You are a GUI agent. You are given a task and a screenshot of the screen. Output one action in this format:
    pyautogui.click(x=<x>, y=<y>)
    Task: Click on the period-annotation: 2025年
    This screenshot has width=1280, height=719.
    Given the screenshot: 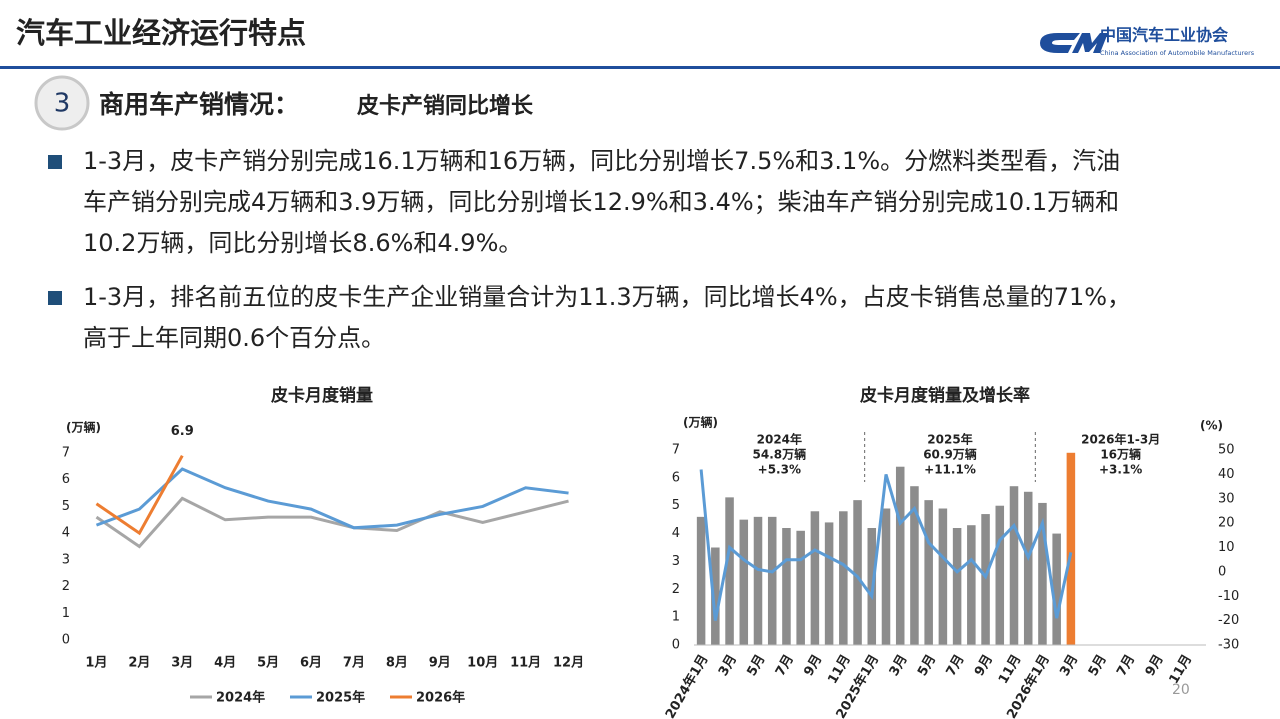 What is the action you would take?
    pyautogui.click(x=949, y=439)
    